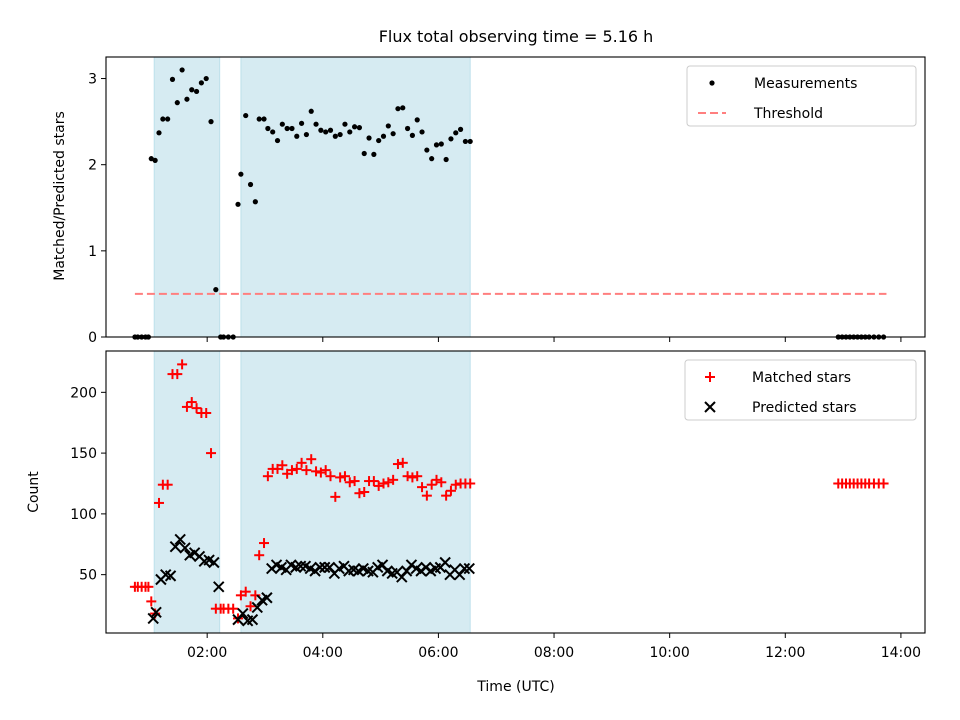 This screenshot has width=960, height=720. I want to click on y-tick-label: 100, so click(83, 515).